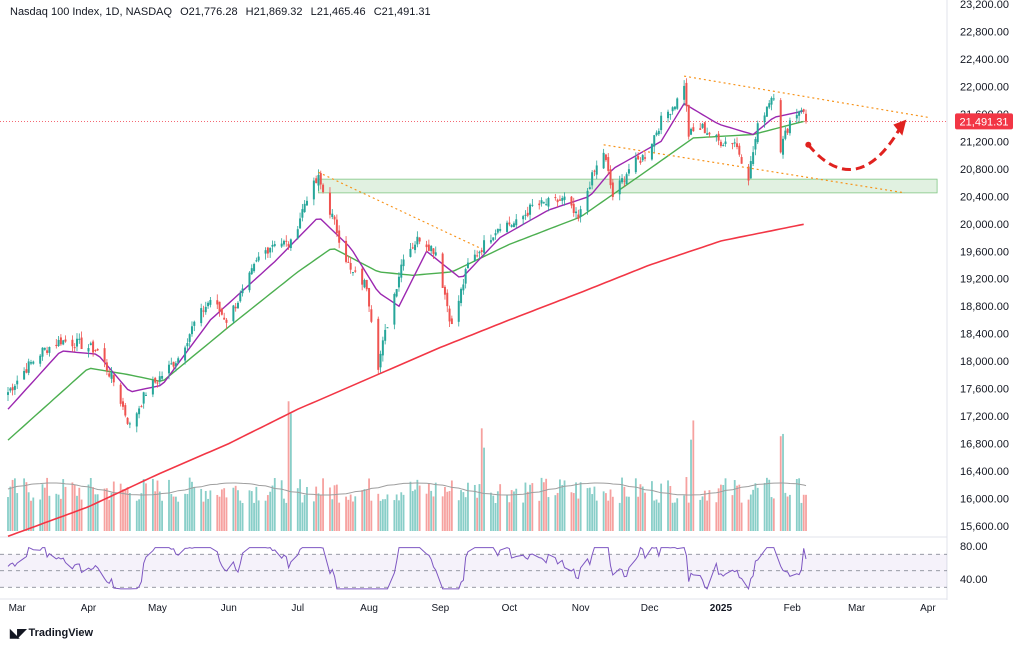  What do you see at coordinates (91, 12) in the screenshot?
I see `symbol-label: Nasdaq 100 Index, 1D, NASDAQ` at bounding box center [91, 12].